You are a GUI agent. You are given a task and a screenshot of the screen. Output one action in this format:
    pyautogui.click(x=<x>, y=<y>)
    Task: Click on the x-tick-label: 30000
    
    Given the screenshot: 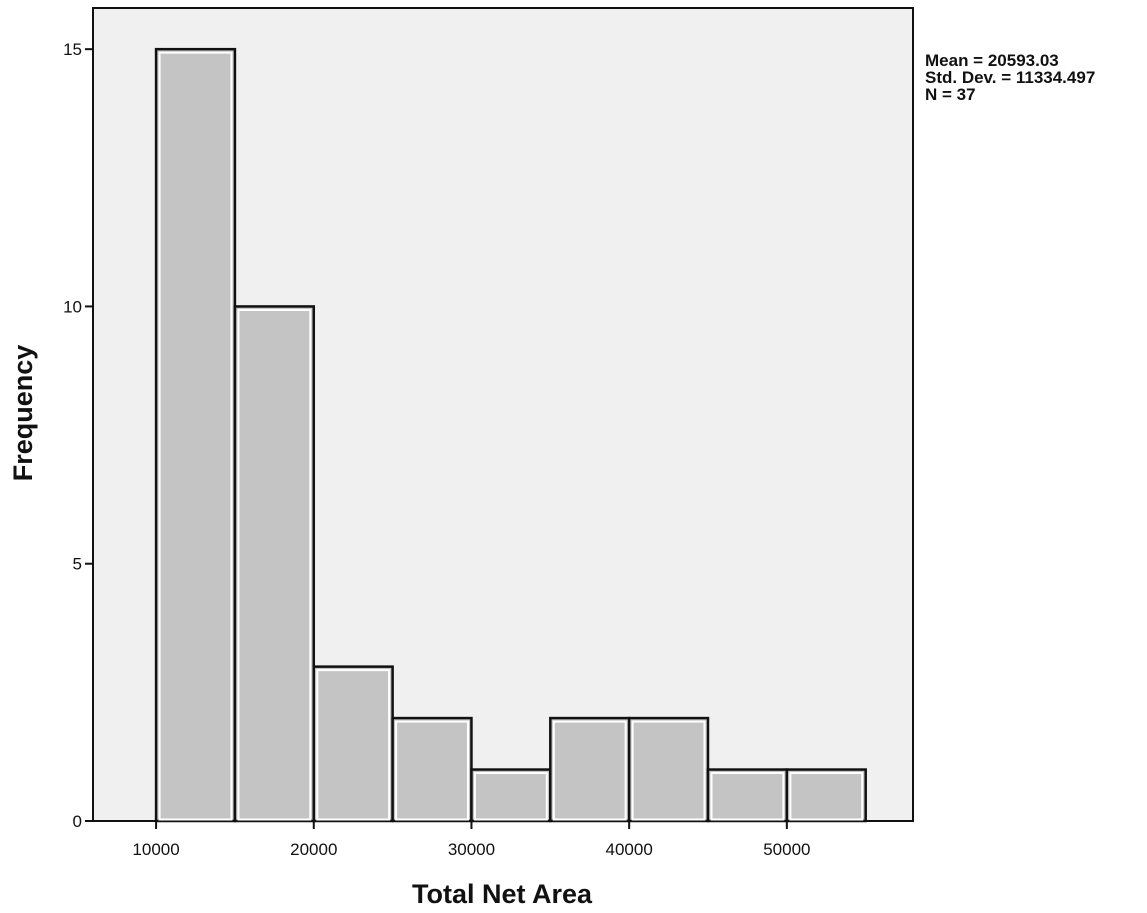 What is the action you would take?
    pyautogui.click(x=471, y=849)
    